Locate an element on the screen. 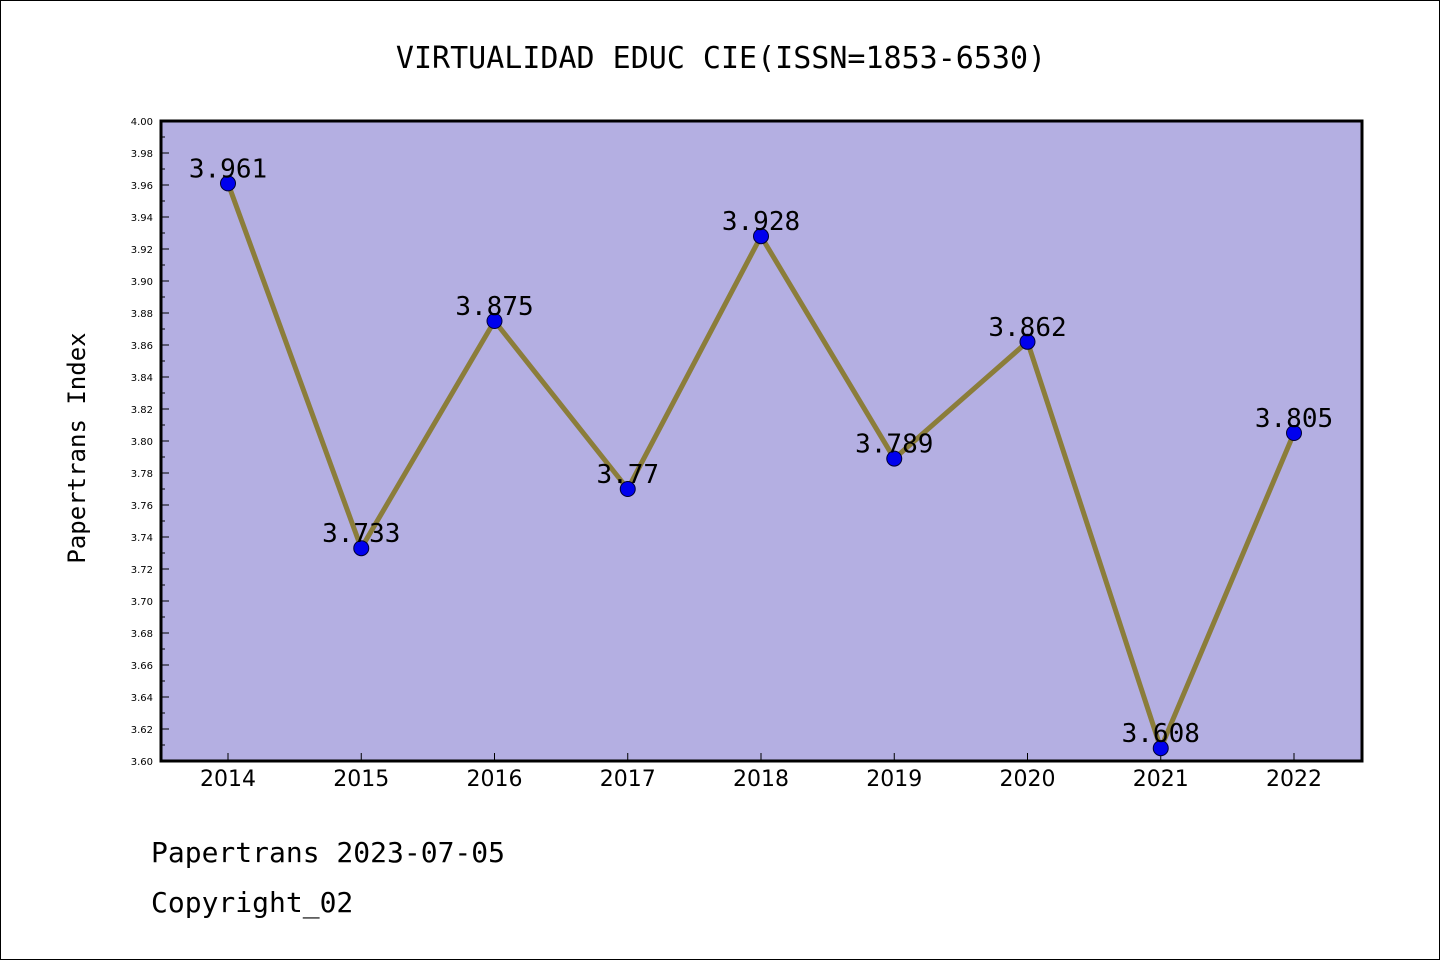 The width and height of the screenshot is (1440, 961). data-label: 3.789 is located at coordinates (894, 445).